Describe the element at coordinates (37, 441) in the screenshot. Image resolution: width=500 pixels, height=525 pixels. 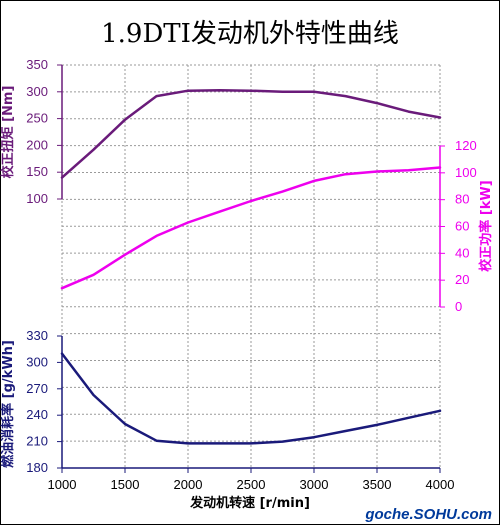
I see `bsfc-tick-label: 210` at that location.